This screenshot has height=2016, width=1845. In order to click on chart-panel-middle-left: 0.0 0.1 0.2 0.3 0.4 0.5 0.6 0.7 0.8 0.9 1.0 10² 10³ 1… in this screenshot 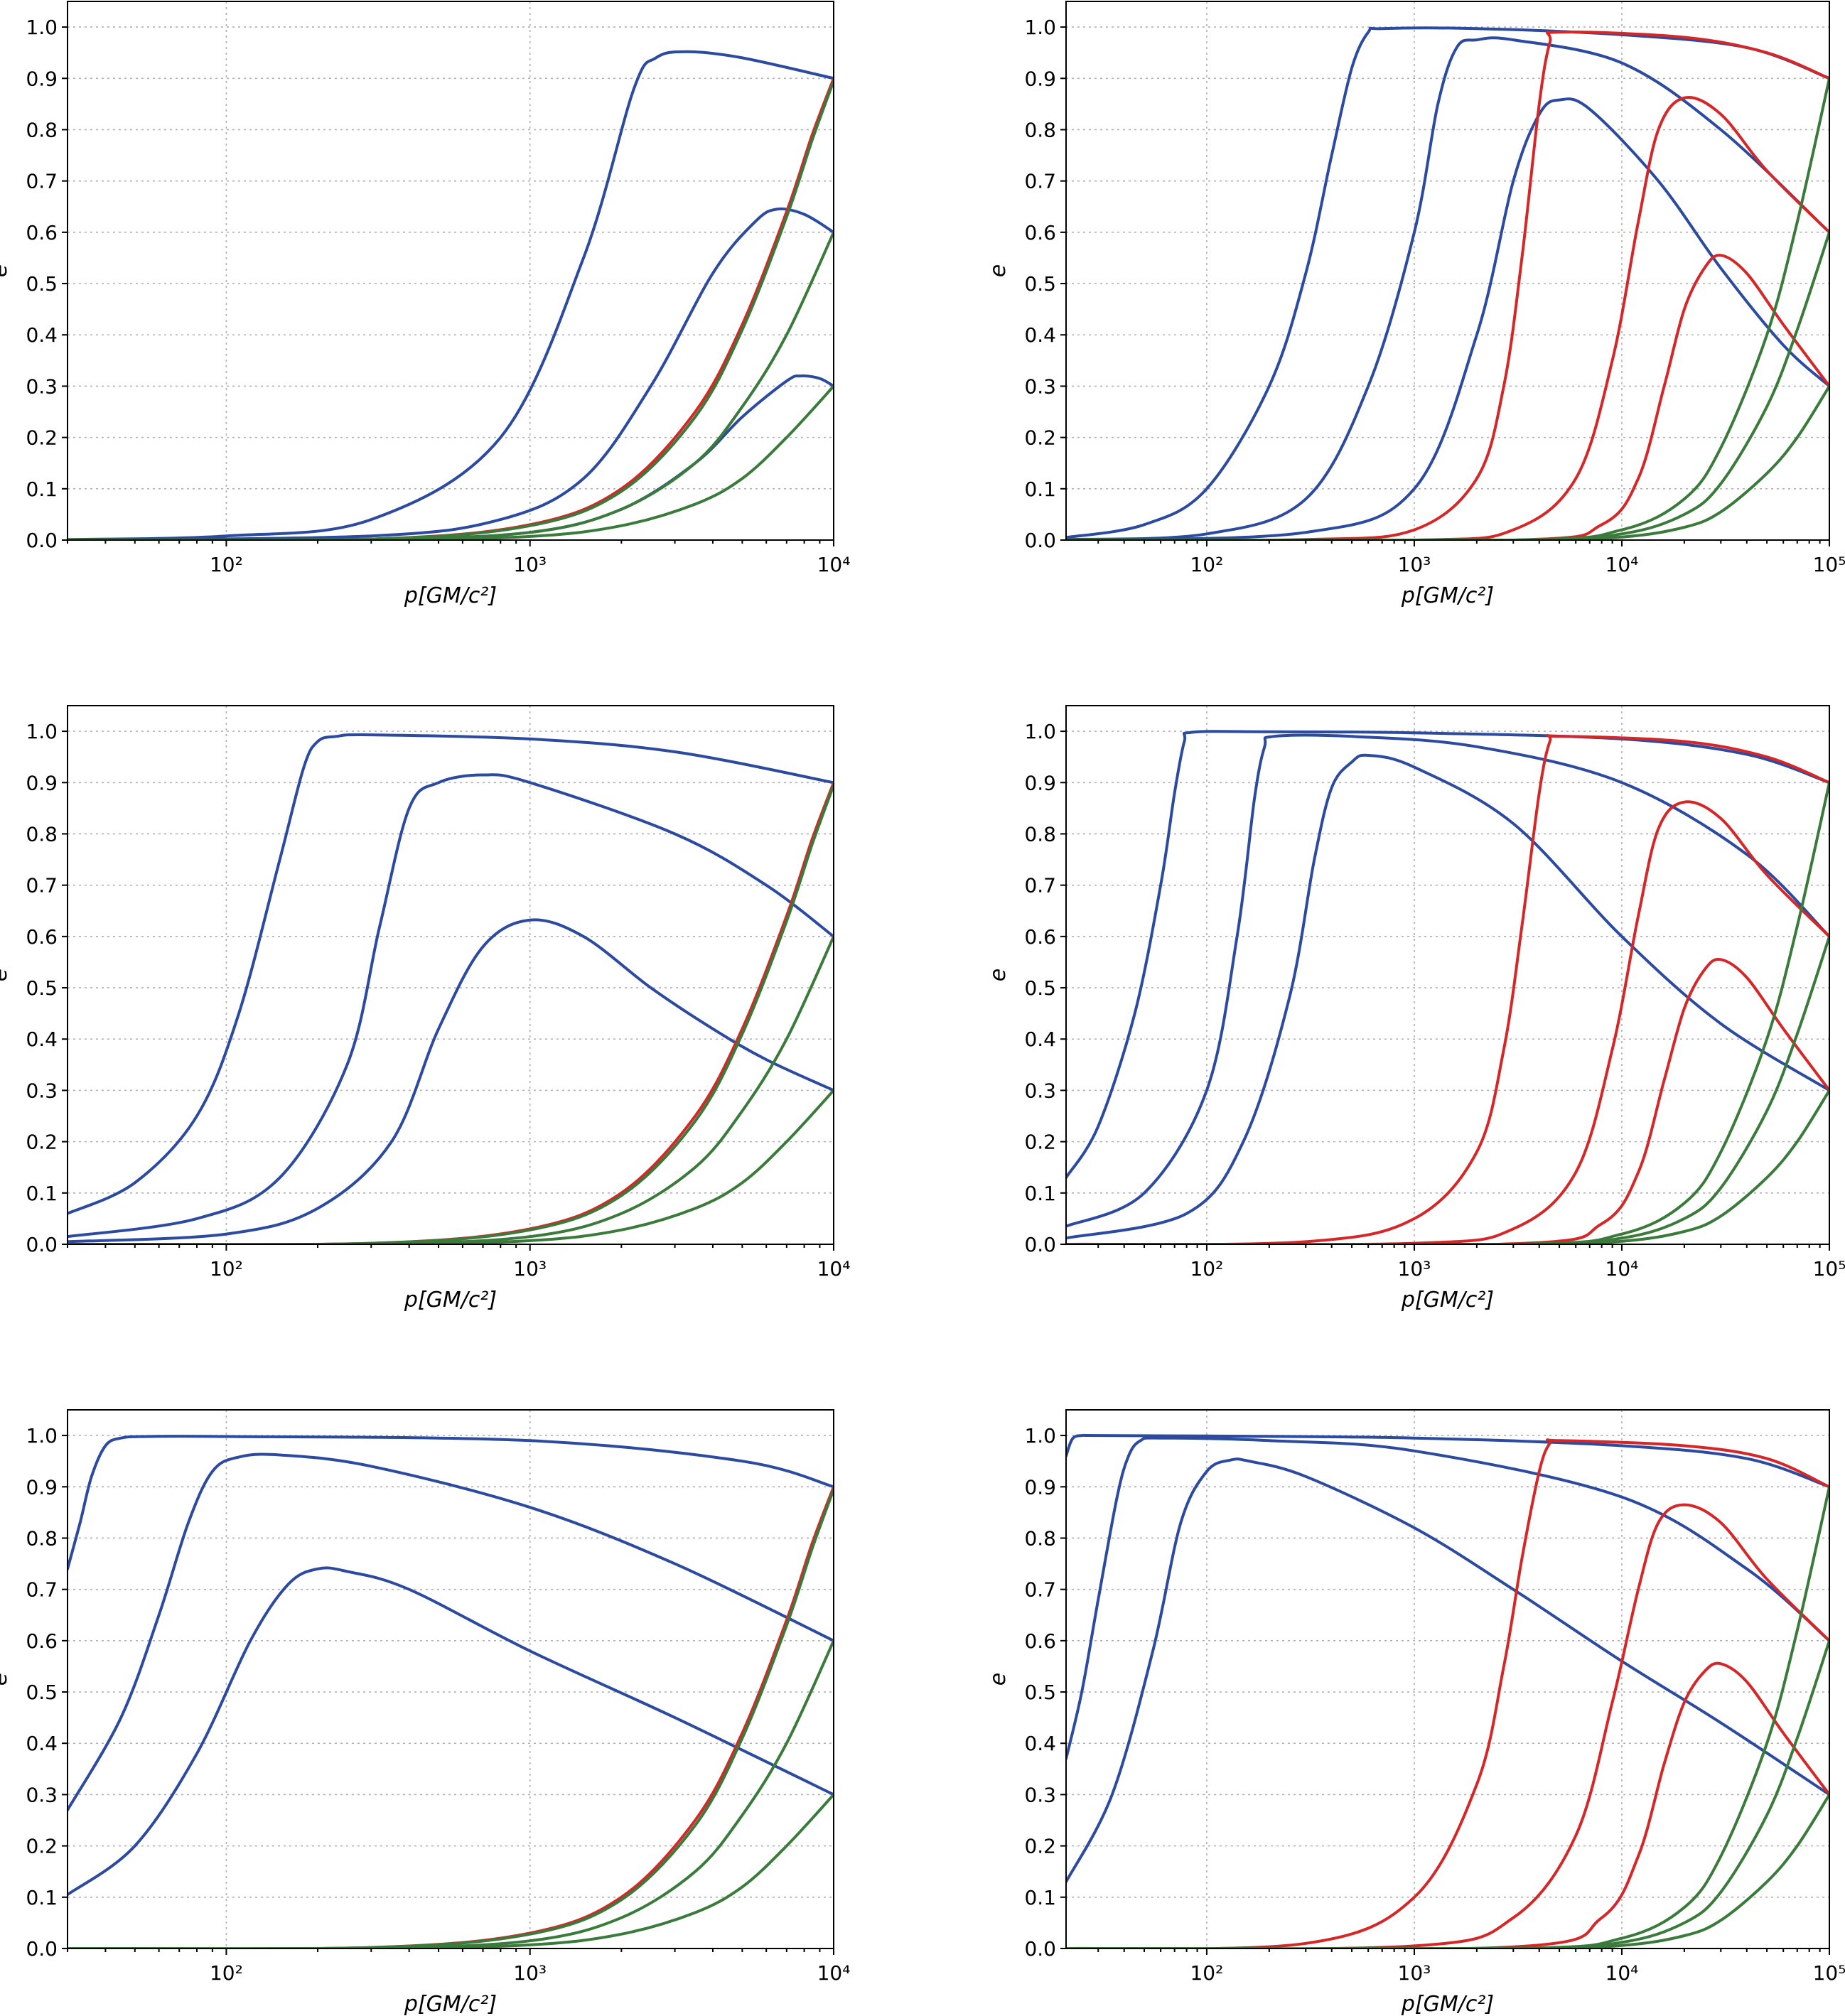, I will do `click(425, 1008)`.